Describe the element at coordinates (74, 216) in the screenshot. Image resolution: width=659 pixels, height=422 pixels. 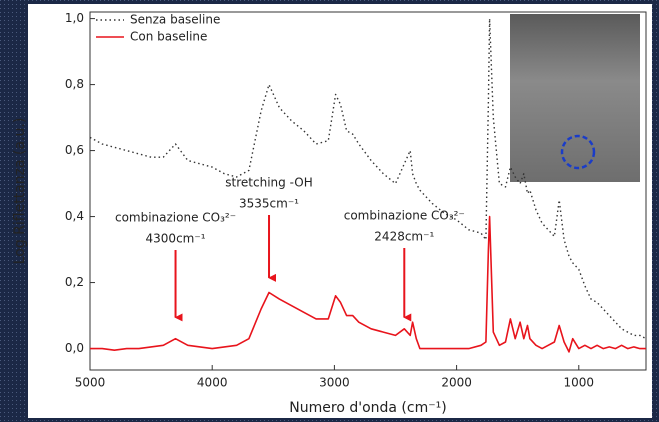
I see `y-tick-label: 0,4` at that location.